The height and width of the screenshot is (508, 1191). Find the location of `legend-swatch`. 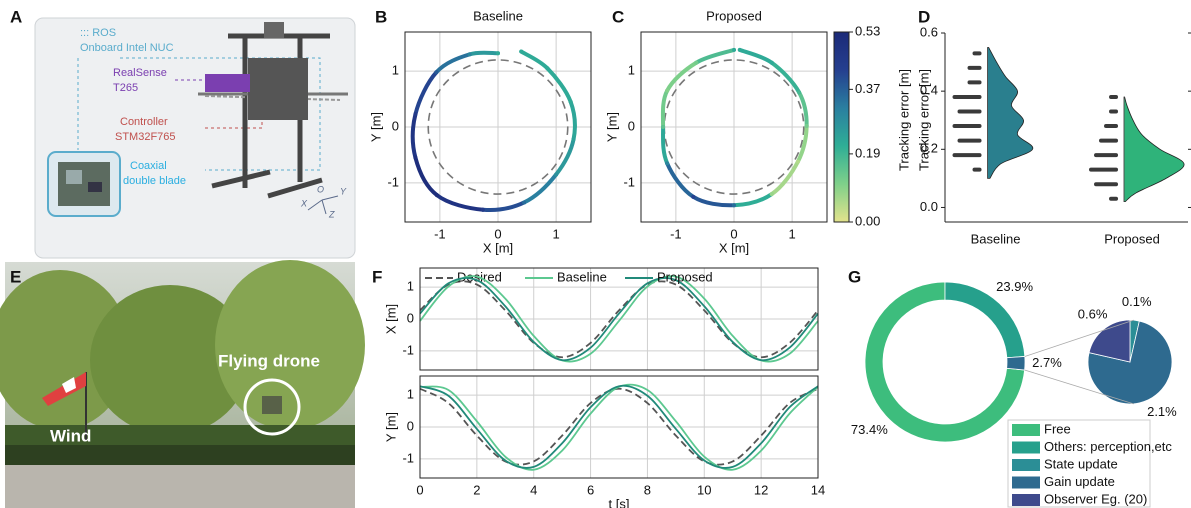

legend-swatch is located at coordinates (1026, 430).